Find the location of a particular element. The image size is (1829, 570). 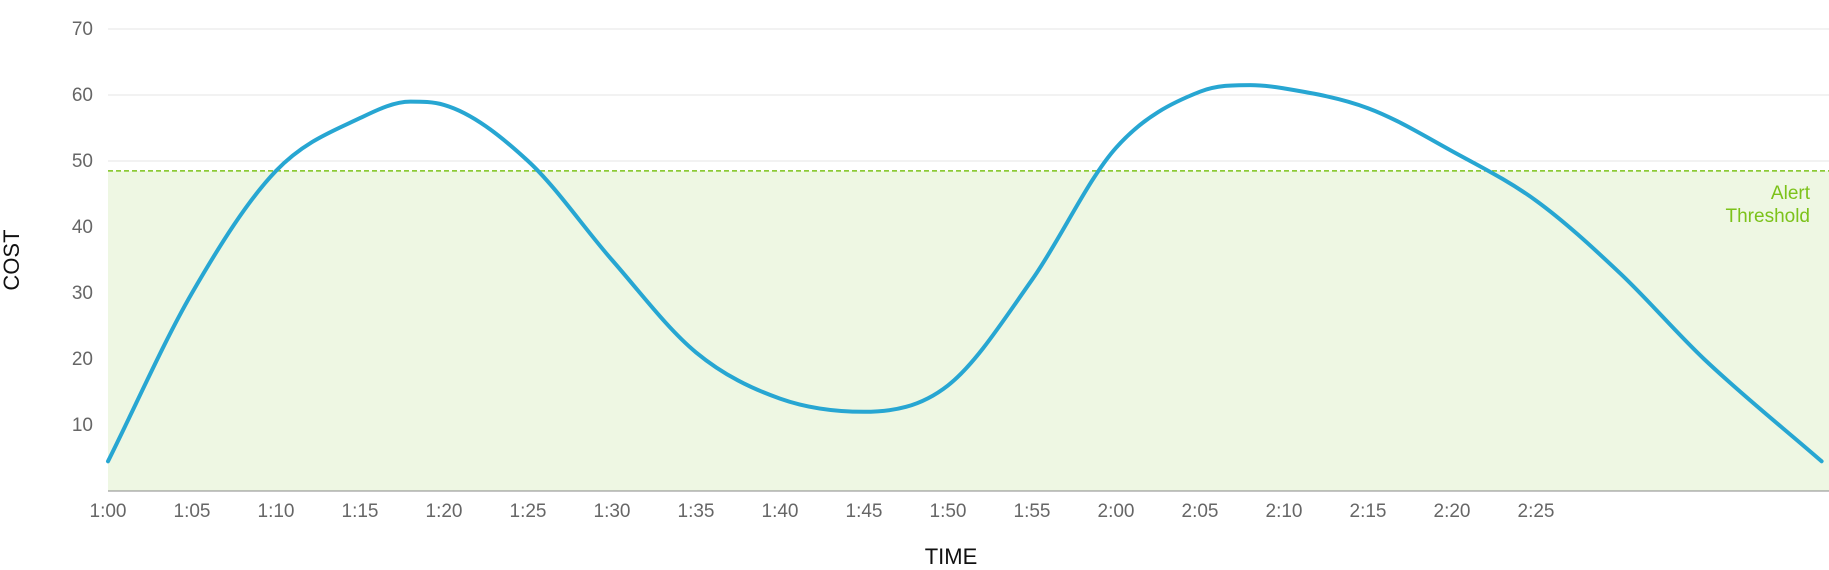

x-tick-label: 1:45 is located at coordinates (864, 511).